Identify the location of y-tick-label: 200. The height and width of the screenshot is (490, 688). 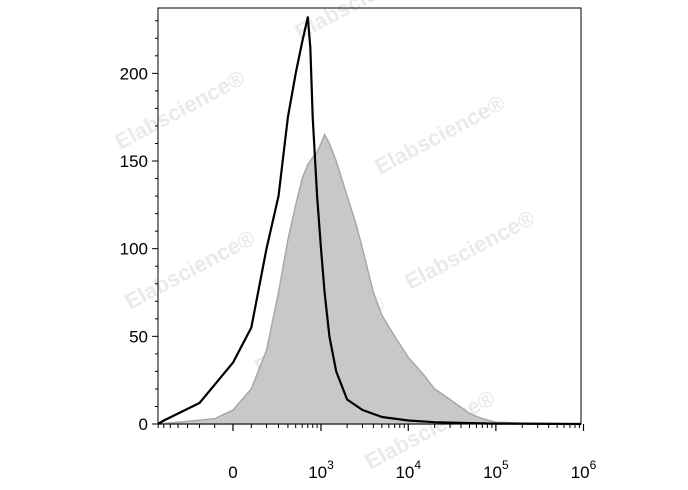
(134, 73).